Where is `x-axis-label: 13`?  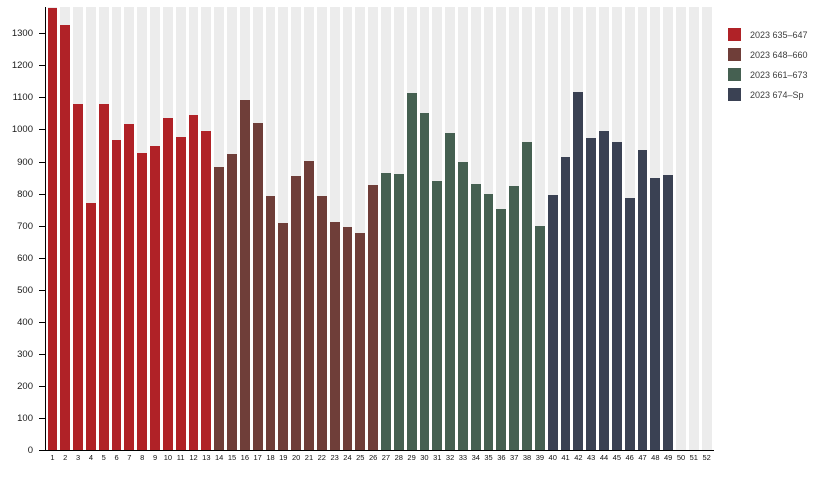 x-axis-label: 13 is located at coordinates (206, 457).